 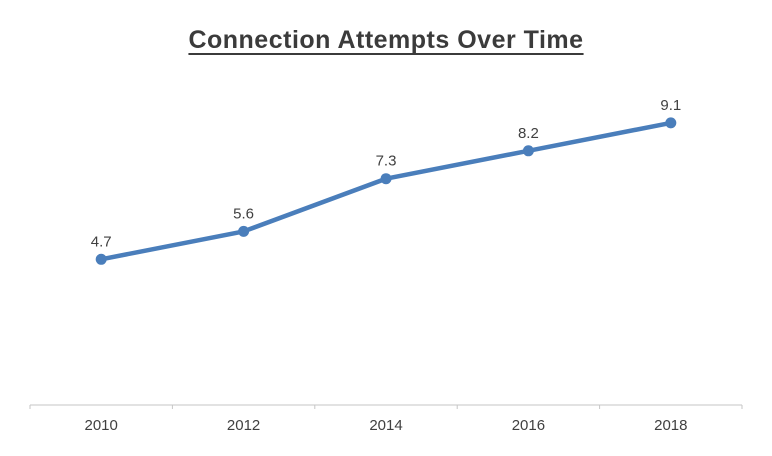 I want to click on data-point-label: 7.3, so click(x=386, y=161).